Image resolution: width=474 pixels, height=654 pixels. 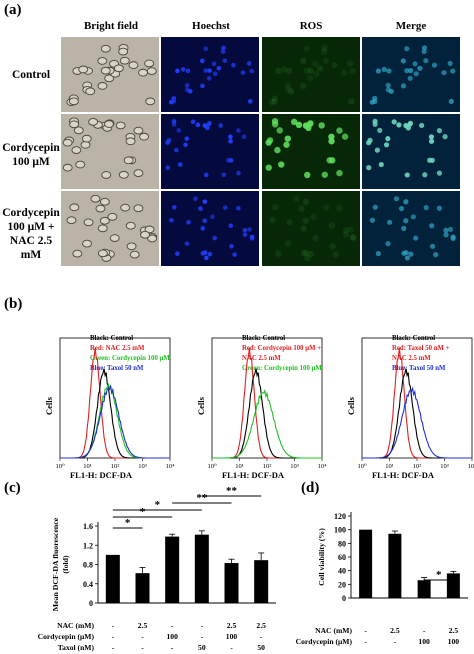 What do you see at coordinates (201, 405) in the screenshot?
I see `histogram-y-axis-label: Cells` at bounding box center [201, 405].